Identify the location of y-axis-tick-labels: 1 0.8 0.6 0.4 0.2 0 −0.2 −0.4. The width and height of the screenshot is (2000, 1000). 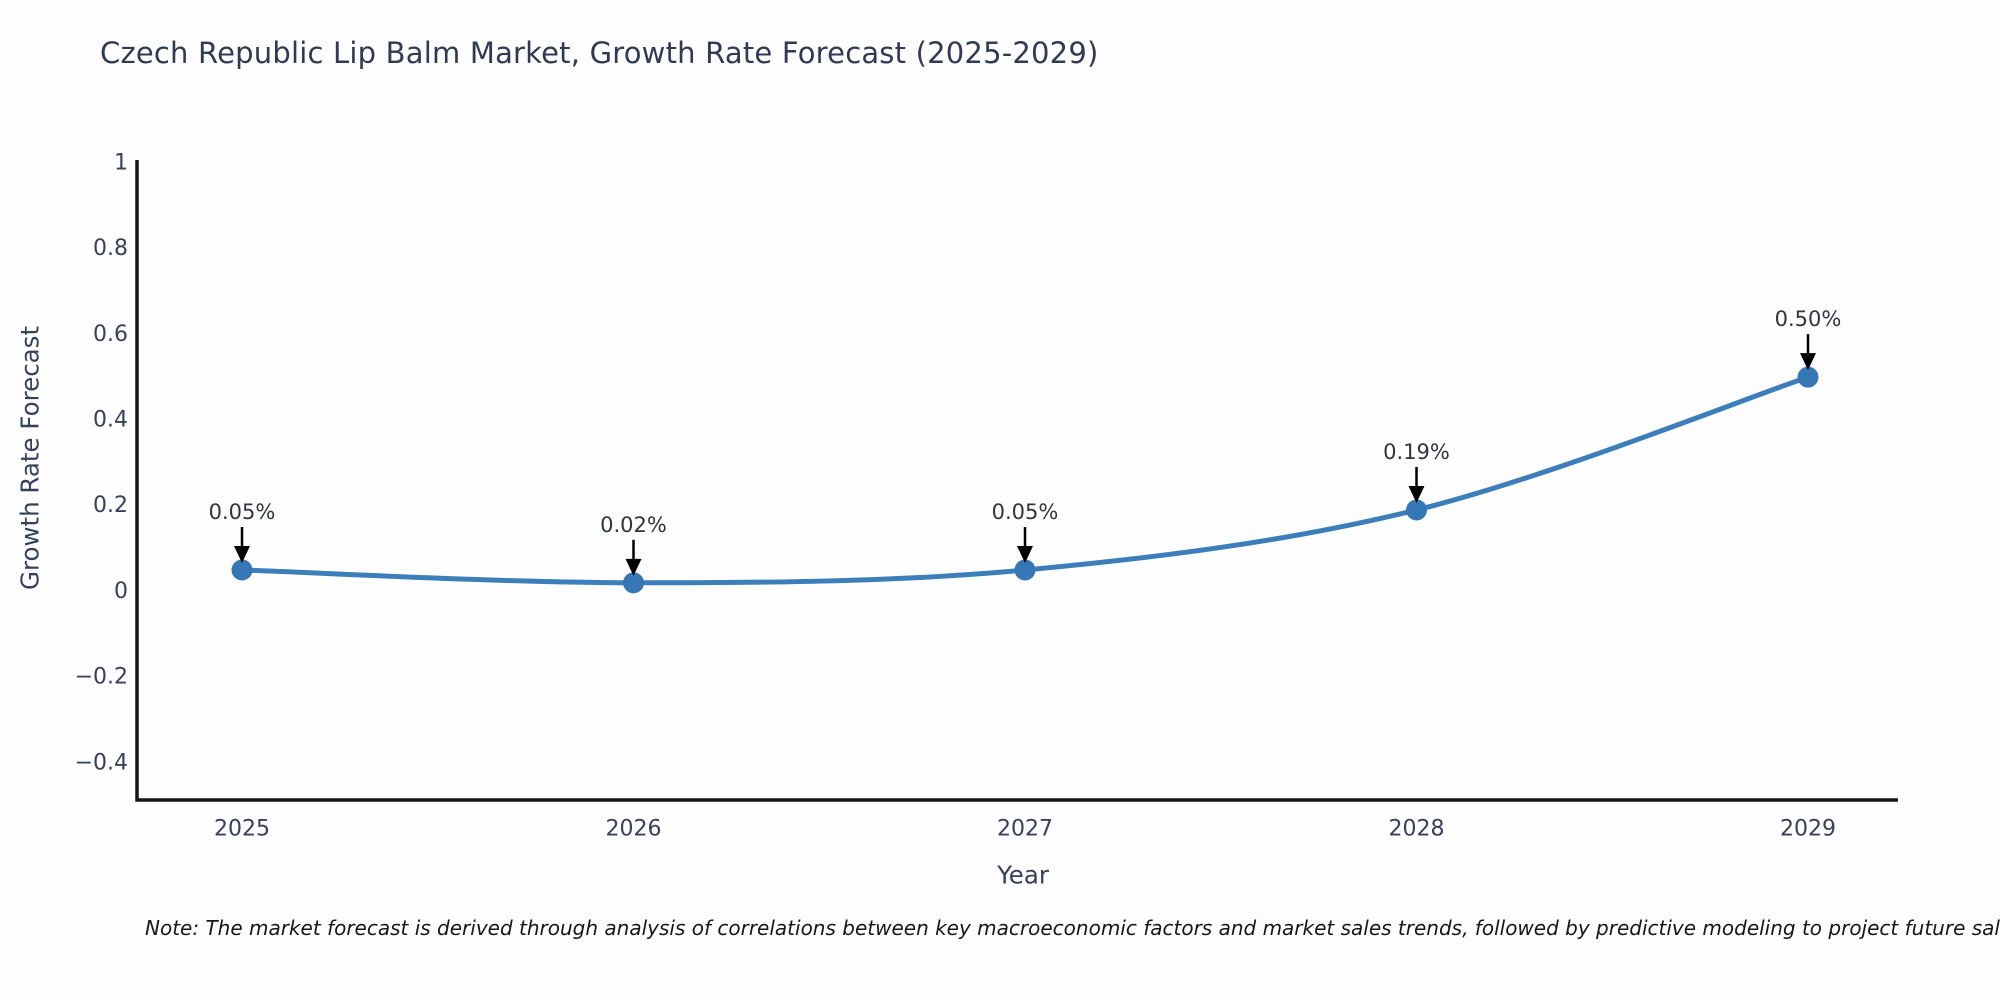
(101, 462).